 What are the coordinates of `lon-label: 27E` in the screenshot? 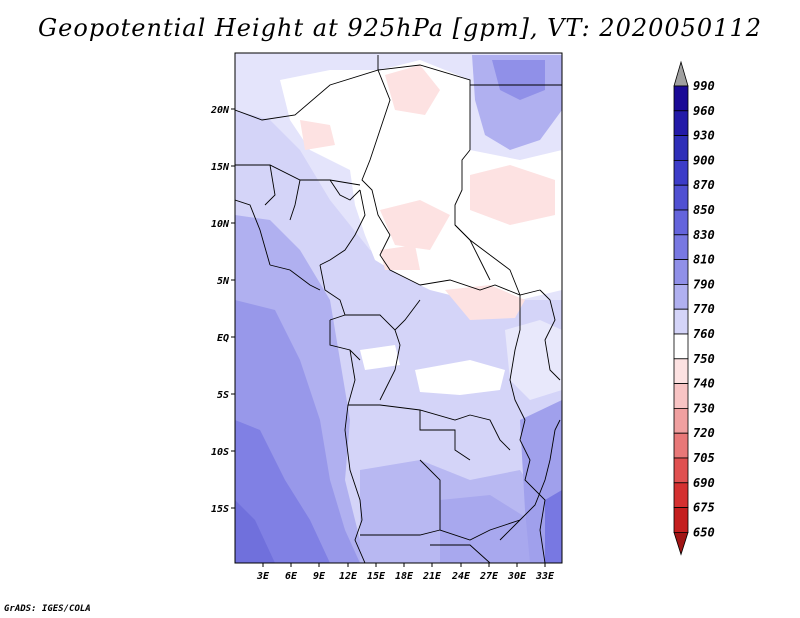 It's located at (489, 576).